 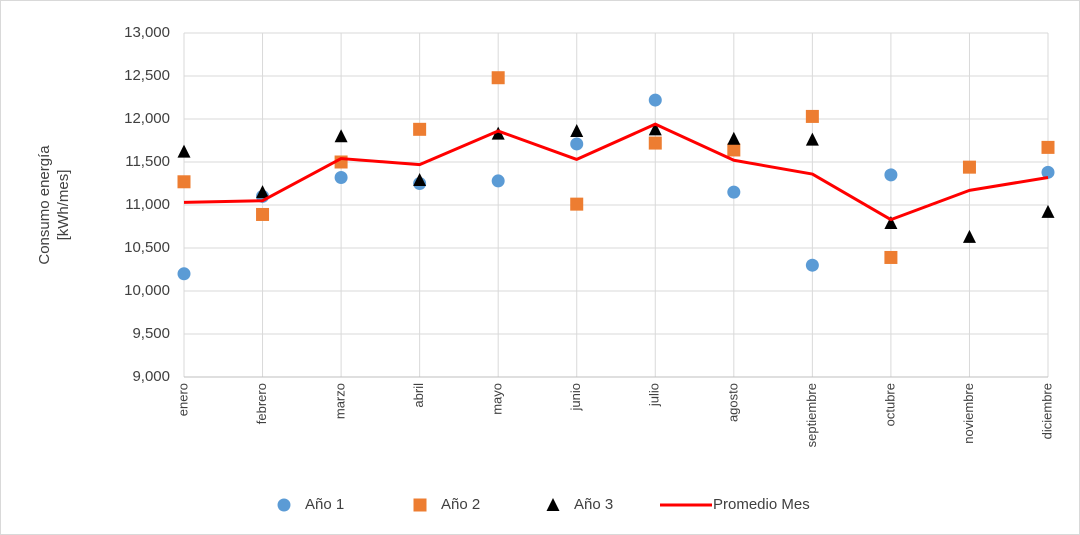 What do you see at coordinates (147, 204) in the screenshot?
I see `y-tick-label: 11,000` at bounding box center [147, 204].